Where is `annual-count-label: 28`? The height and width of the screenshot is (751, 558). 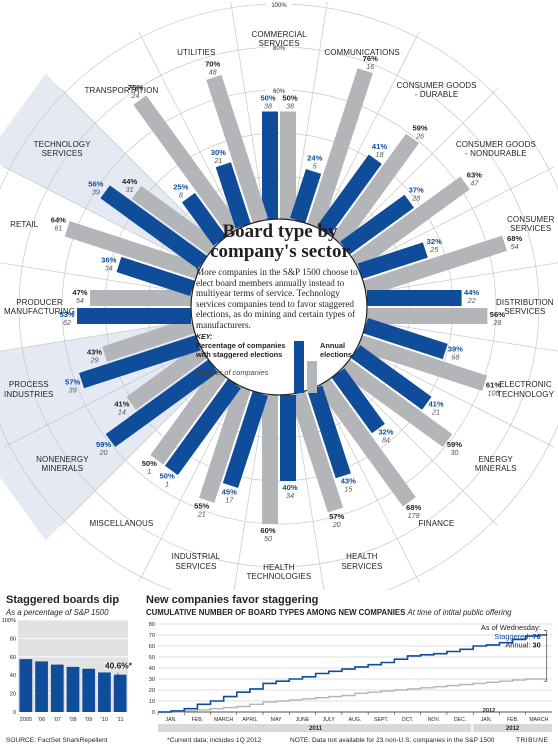 annual-count-label: 28 is located at coordinates (496, 322).